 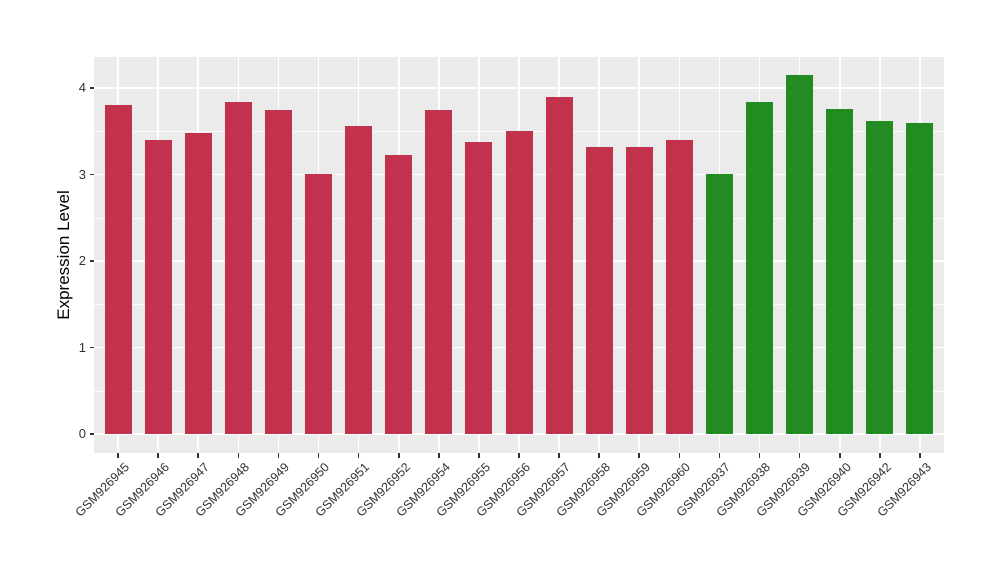 What do you see at coordinates (82, 433) in the screenshot?
I see `y-tick-label: 0` at bounding box center [82, 433].